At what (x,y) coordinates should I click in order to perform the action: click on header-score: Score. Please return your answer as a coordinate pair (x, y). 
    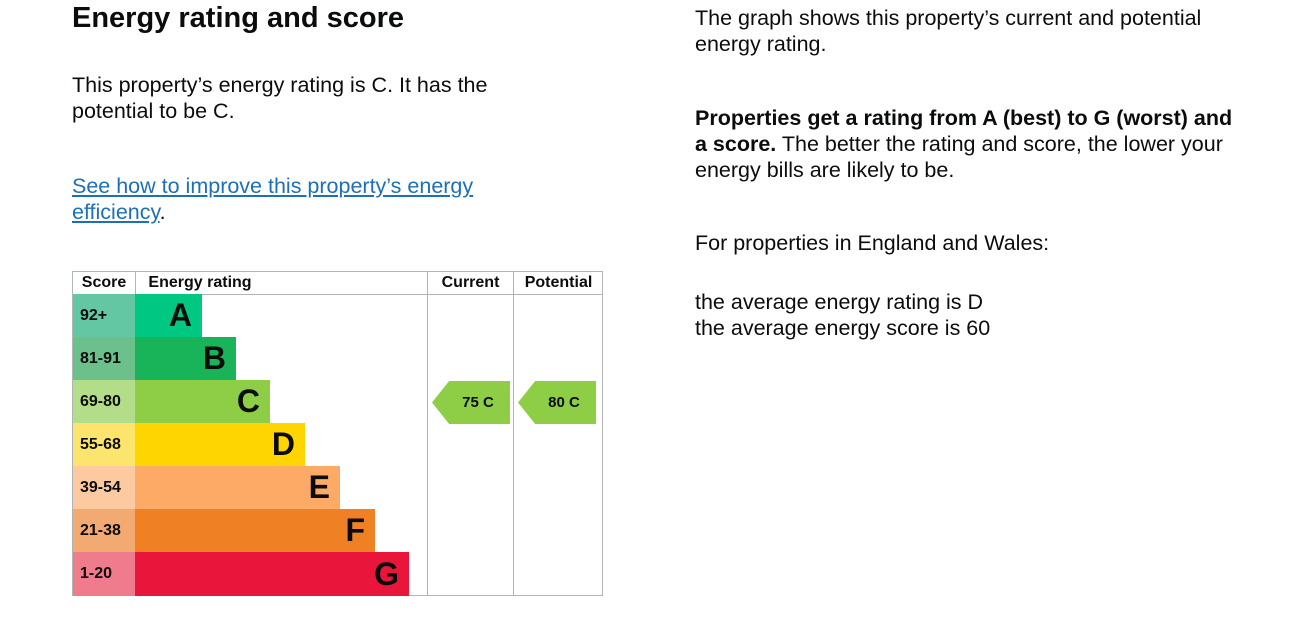
    Looking at the image, I should click on (104, 282).